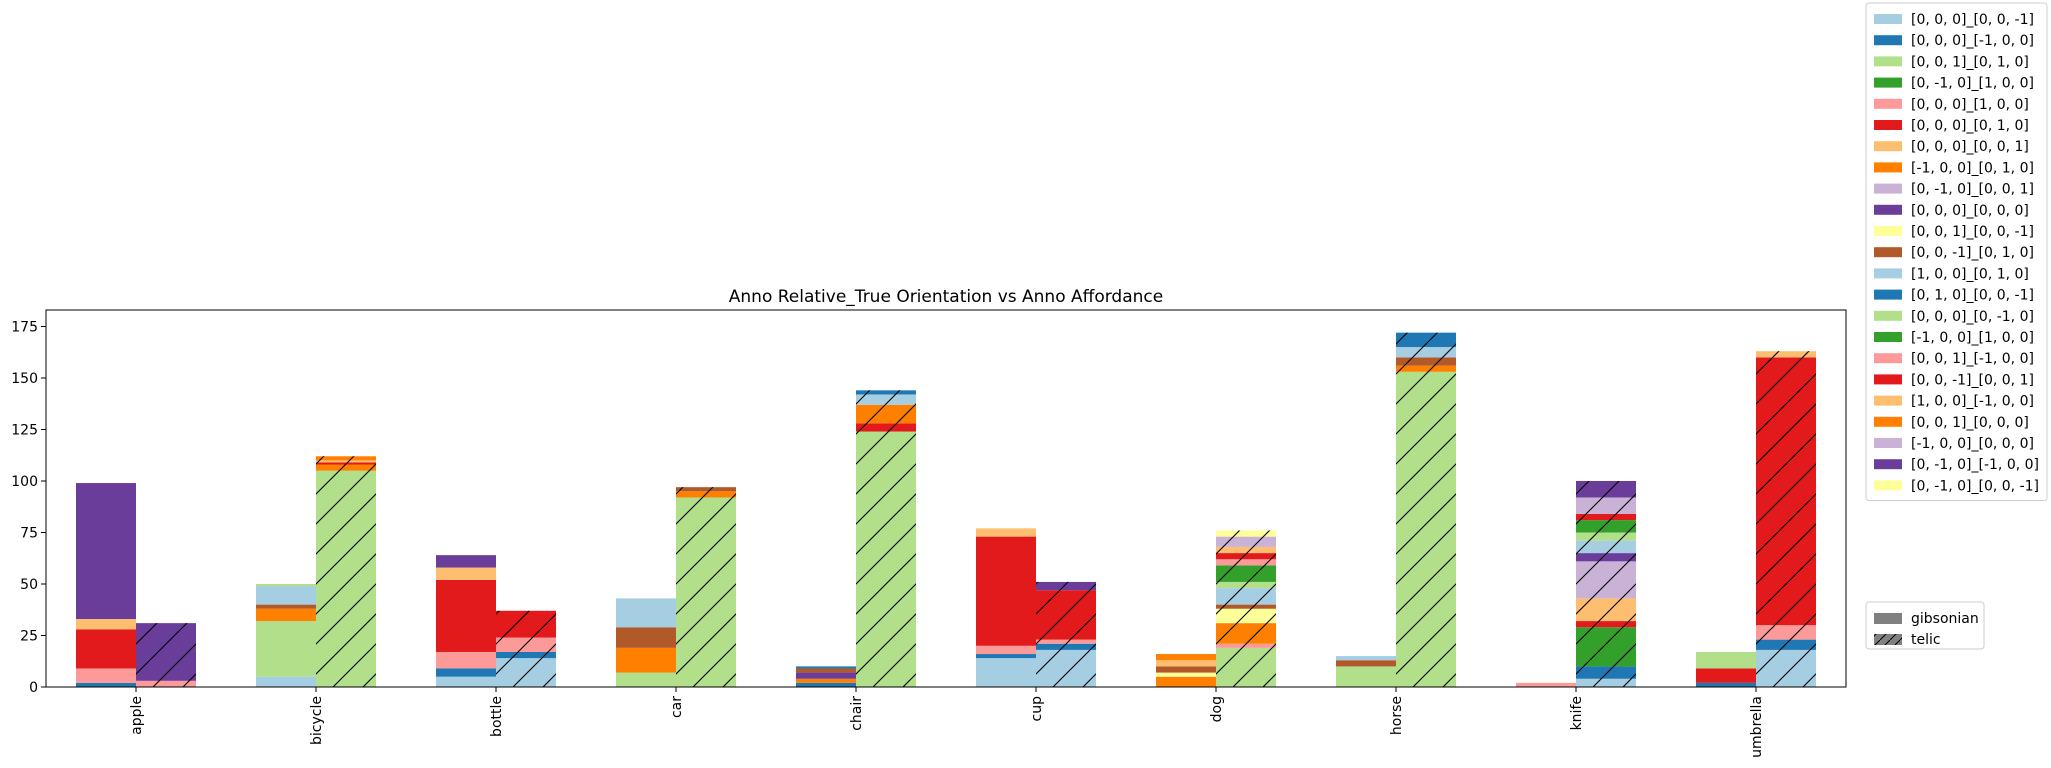  Describe the element at coordinates (1970, 105) in the screenshot. I see `legend-label: [0, 0, 0]_[1, 0, 0]` at that location.